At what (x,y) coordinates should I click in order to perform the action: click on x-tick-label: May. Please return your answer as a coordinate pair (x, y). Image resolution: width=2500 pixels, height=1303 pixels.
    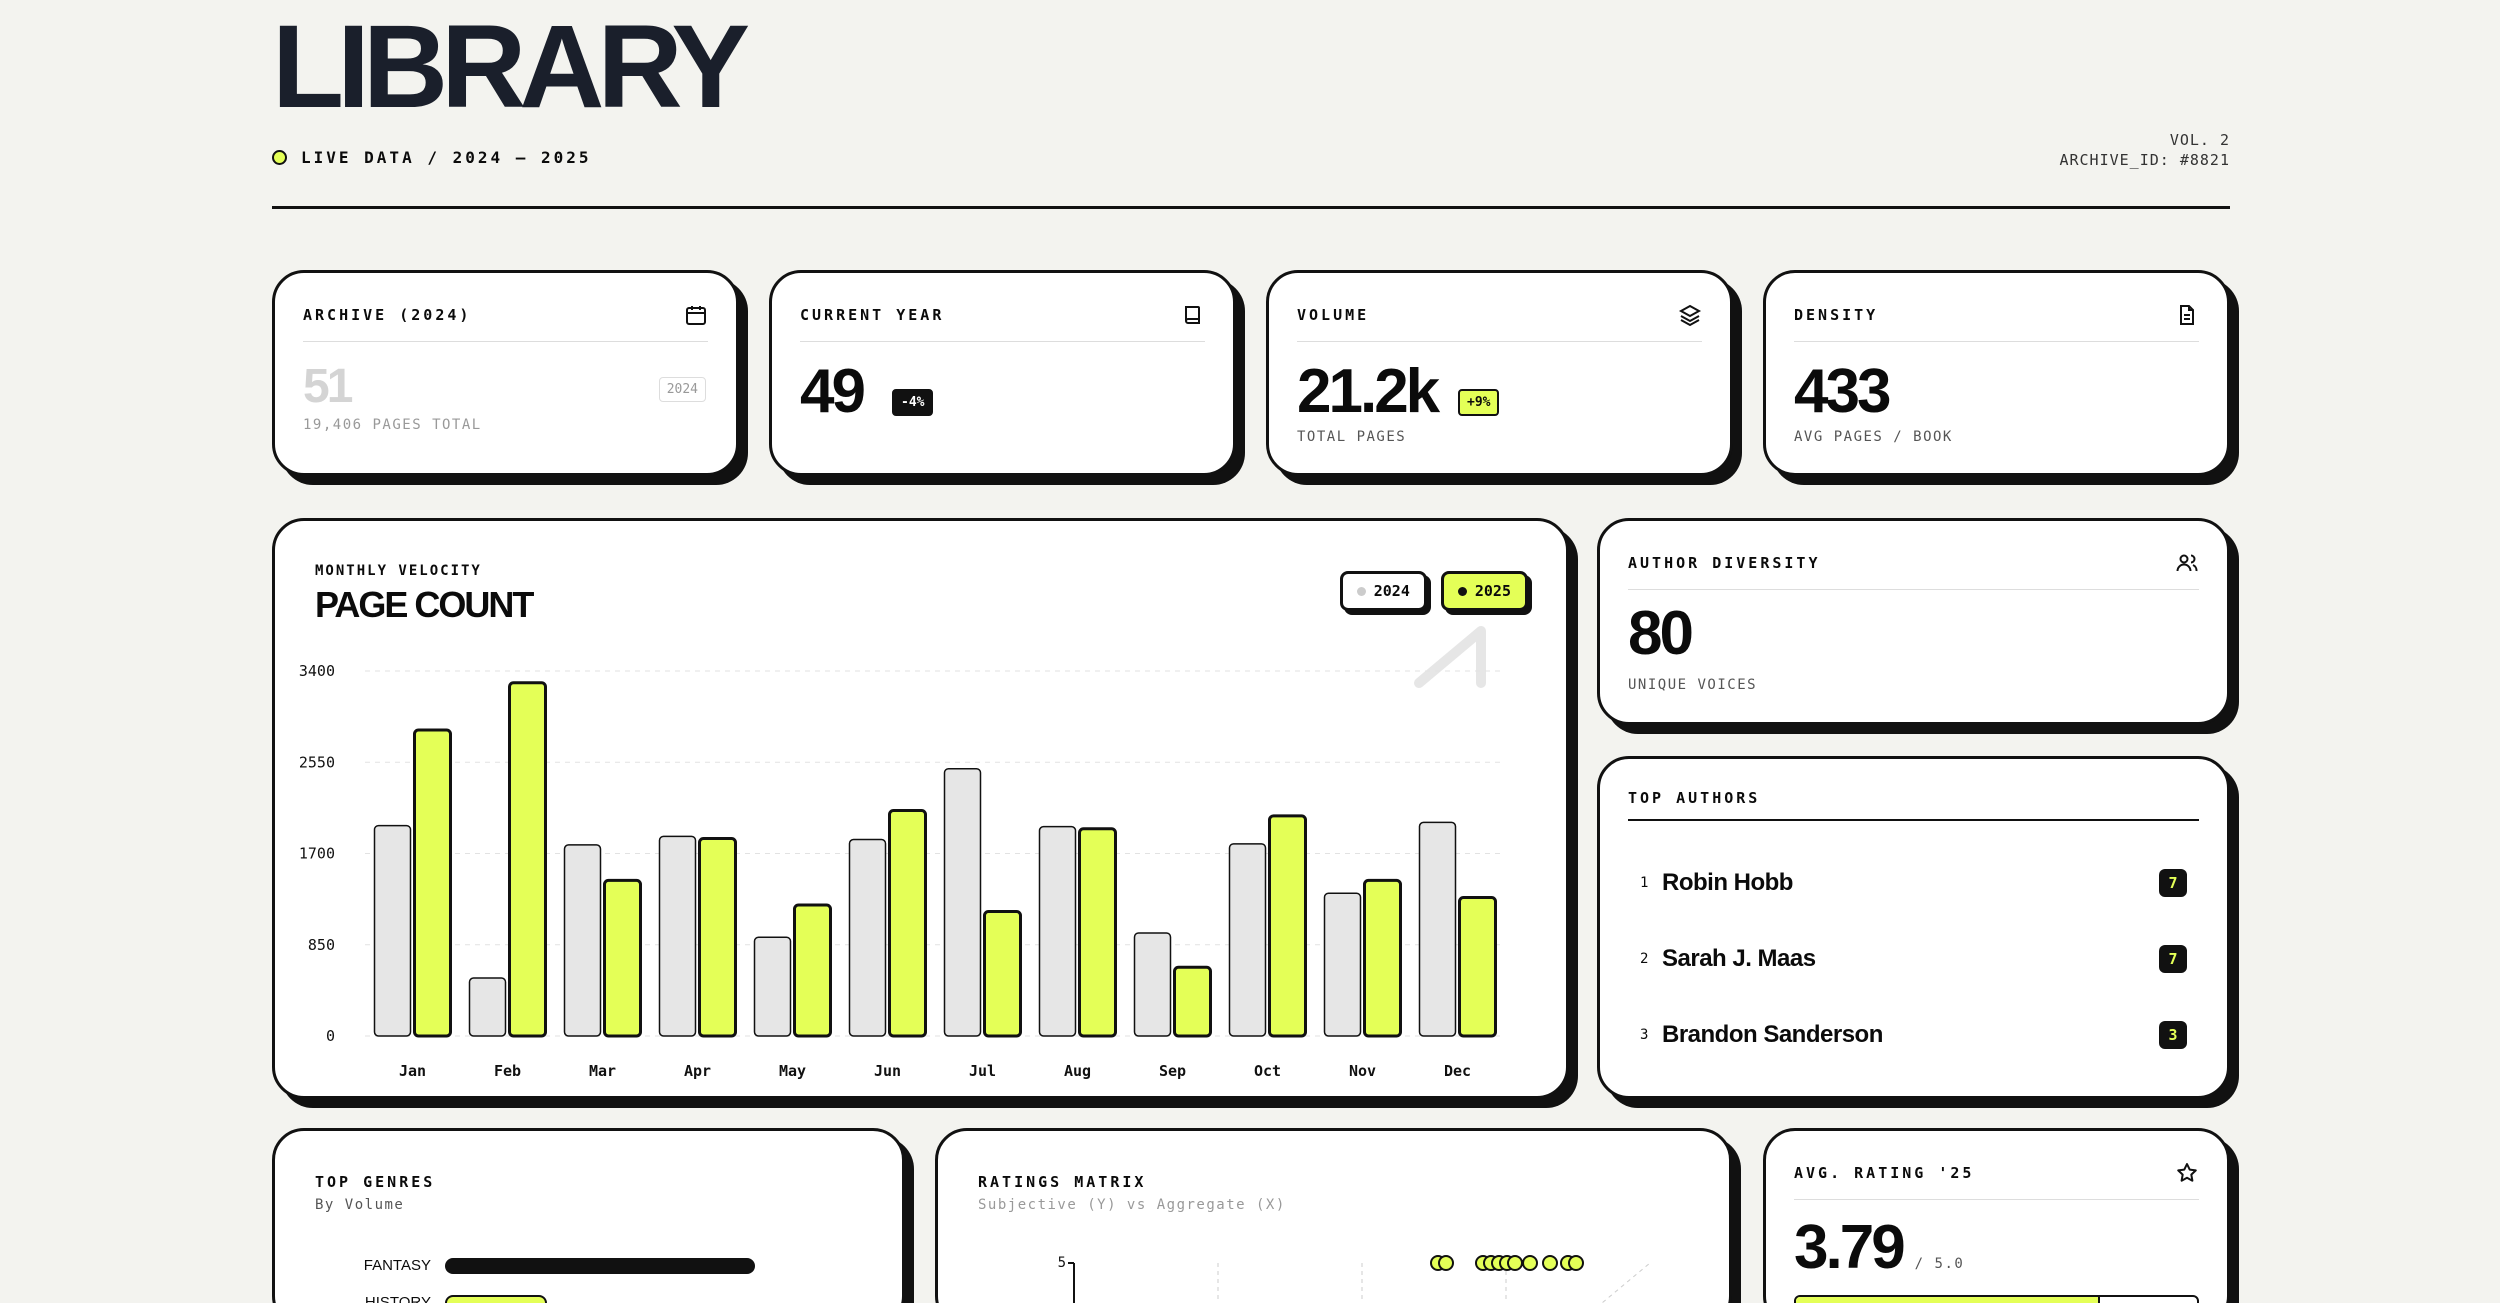
    Looking at the image, I should click on (792, 1071).